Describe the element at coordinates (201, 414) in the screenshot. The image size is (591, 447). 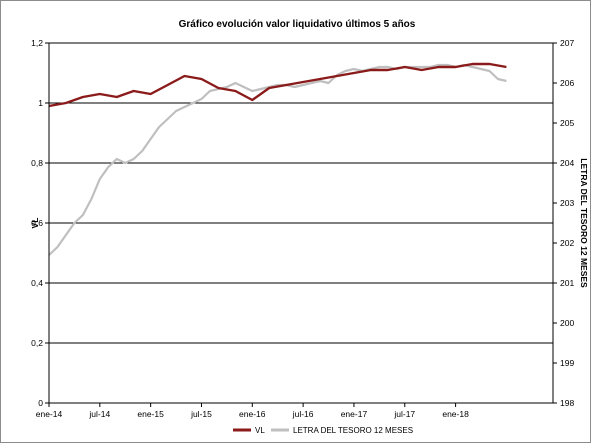
I see `x-tick-label: jul-15` at that location.